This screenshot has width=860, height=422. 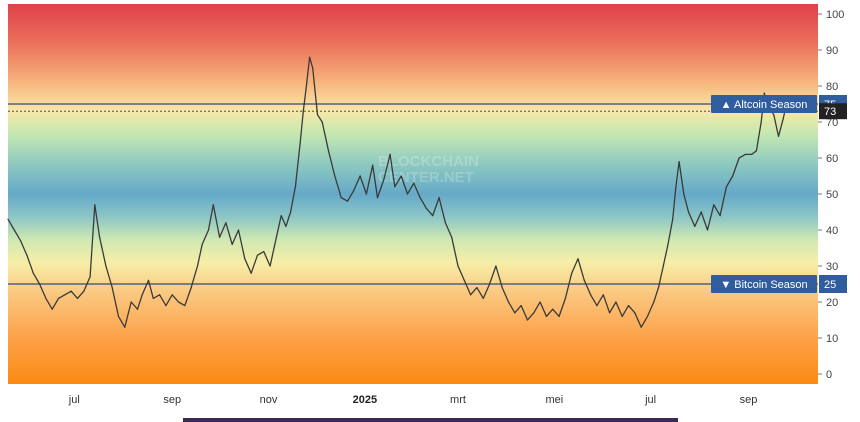 What do you see at coordinates (832, 303) in the screenshot?
I see `y-tick-label-20: 20` at bounding box center [832, 303].